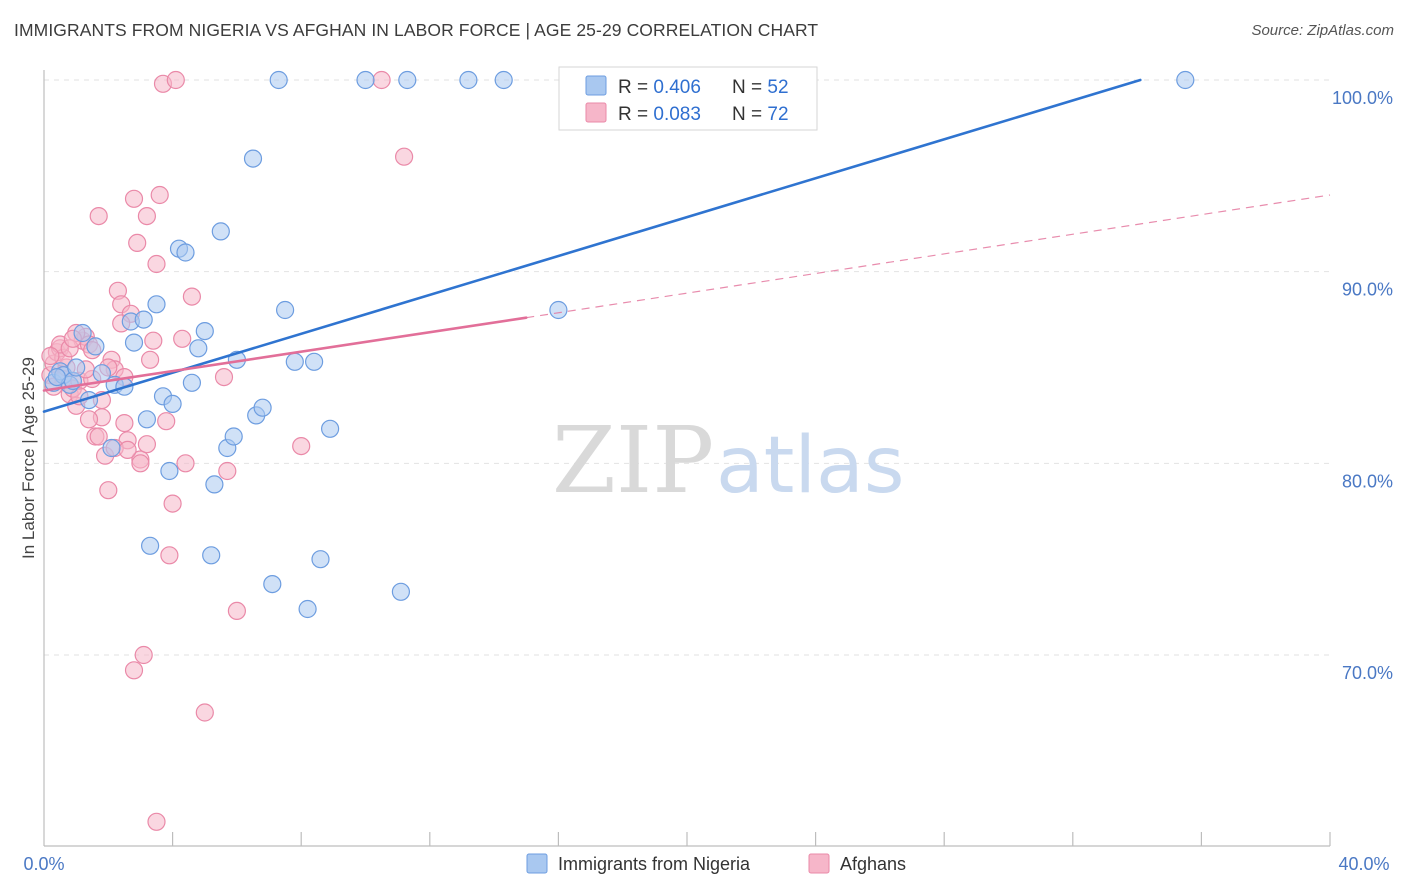 This screenshot has width=1406, height=892. Describe the element at coordinates (1367, 673) in the screenshot. I see `y-tick-label-70: 70.0%` at that location.